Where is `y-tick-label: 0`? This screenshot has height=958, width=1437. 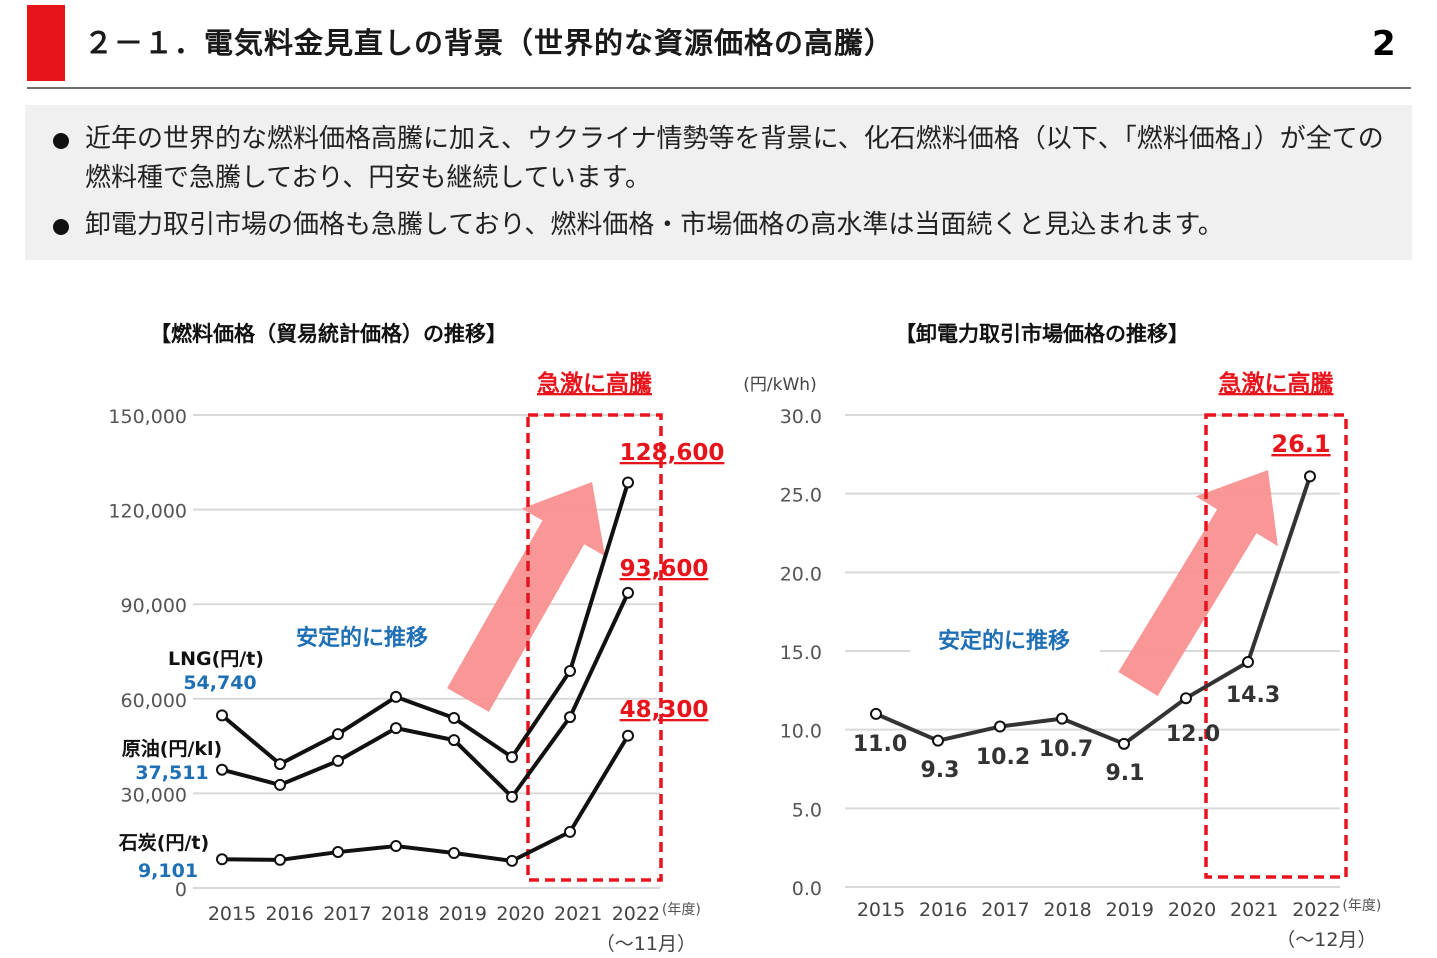 y-tick-label: 0 is located at coordinates (181, 890).